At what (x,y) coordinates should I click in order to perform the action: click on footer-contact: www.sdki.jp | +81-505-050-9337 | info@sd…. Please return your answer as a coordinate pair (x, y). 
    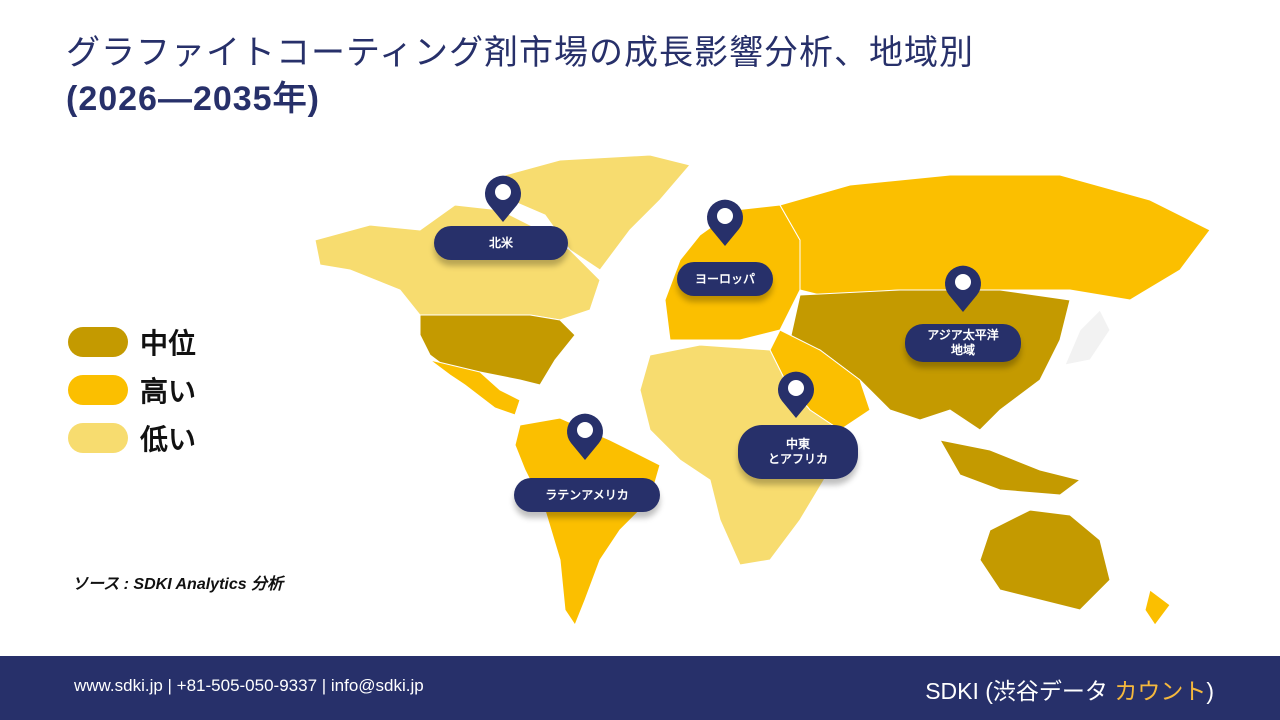
    Looking at the image, I should click on (249, 685).